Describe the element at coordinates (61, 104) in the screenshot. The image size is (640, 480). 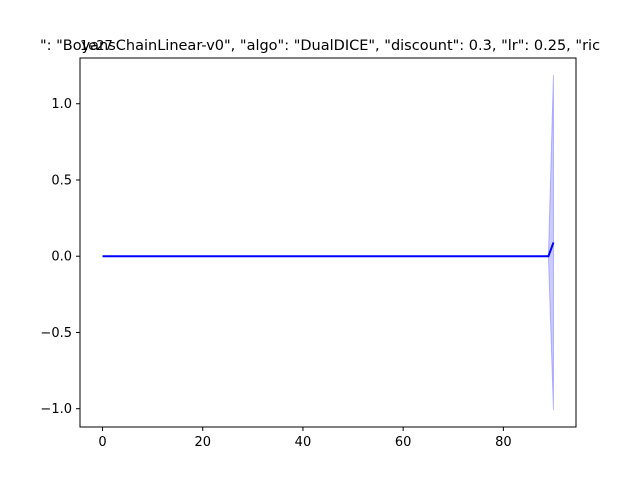
I see `y-tick-label: 1.0` at that location.